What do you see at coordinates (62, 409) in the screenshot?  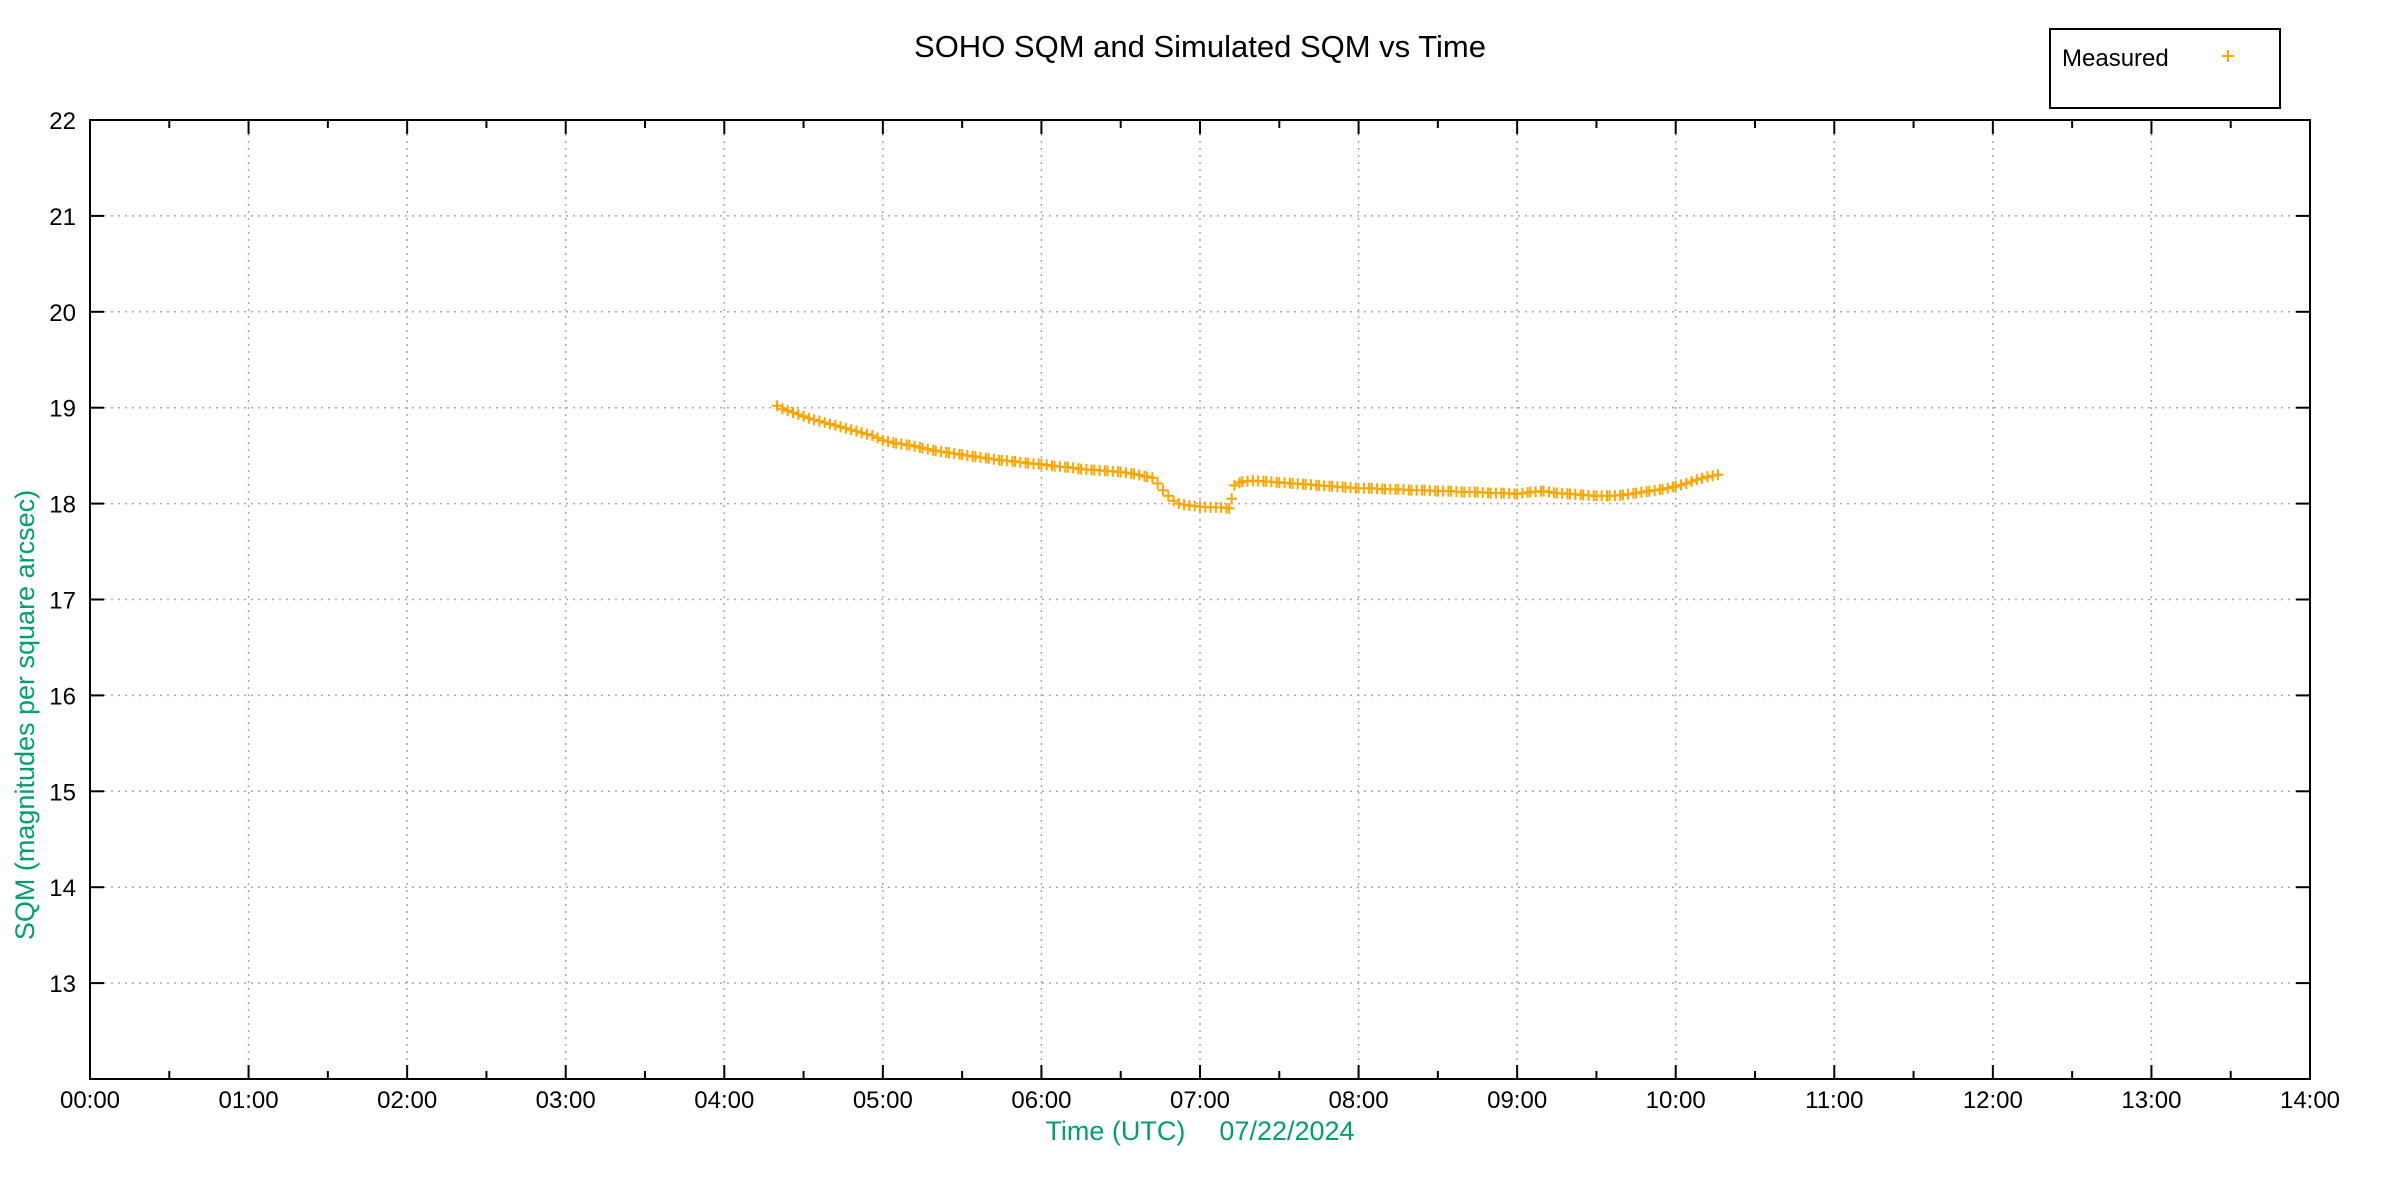 I see `y-tick-label: 19` at bounding box center [62, 409].